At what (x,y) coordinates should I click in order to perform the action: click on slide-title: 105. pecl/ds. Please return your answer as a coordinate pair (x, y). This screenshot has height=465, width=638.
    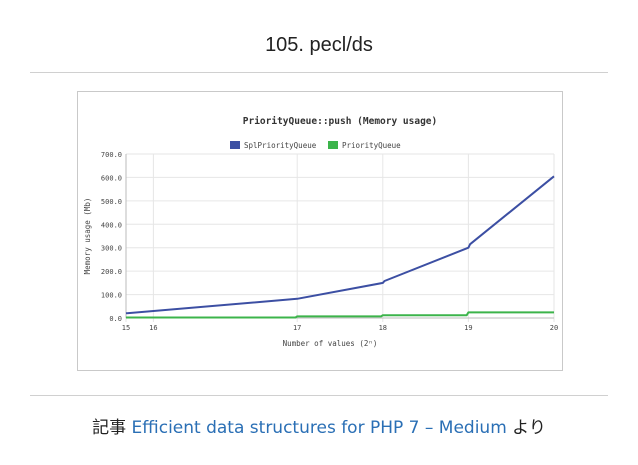
    Looking at the image, I should click on (319, 45).